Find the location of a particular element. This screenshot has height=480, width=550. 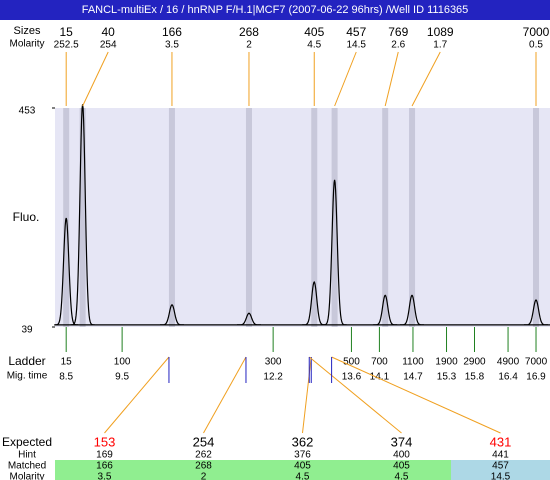

molarity-value: 14.5 is located at coordinates (501, 476).